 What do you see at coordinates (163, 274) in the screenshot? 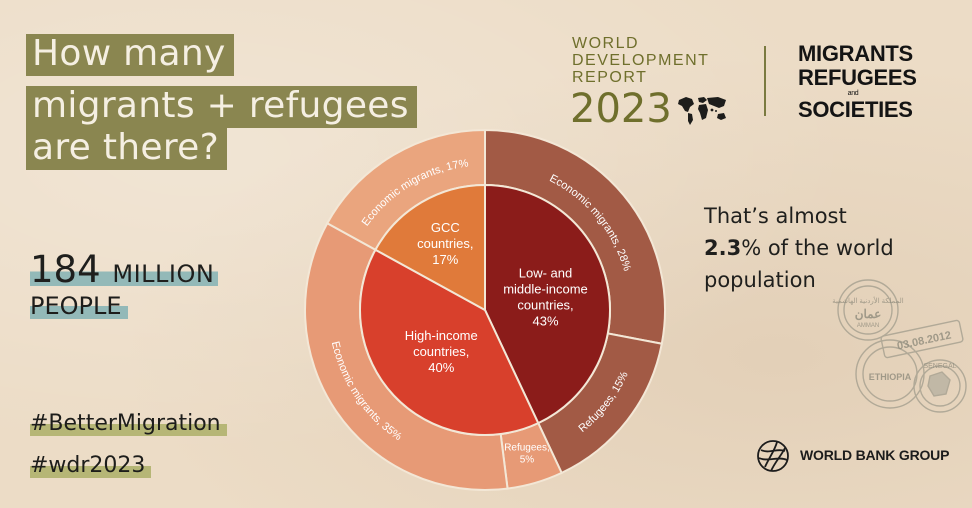
I see `stat-unit: MILLION` at bounding box center [163, 274].